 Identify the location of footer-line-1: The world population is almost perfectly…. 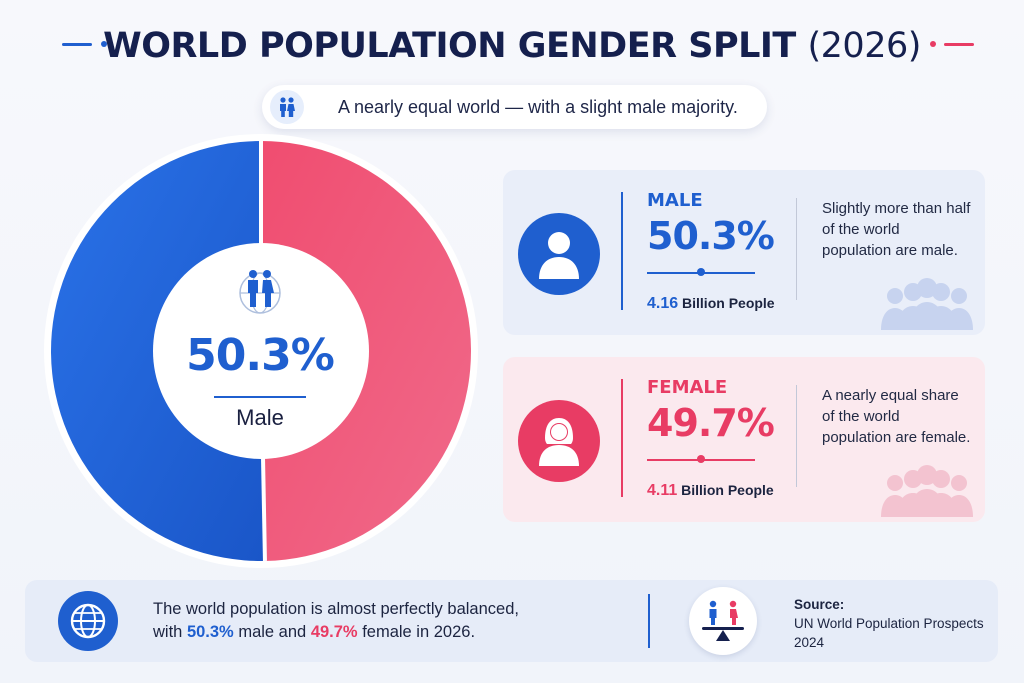
(336, 609).